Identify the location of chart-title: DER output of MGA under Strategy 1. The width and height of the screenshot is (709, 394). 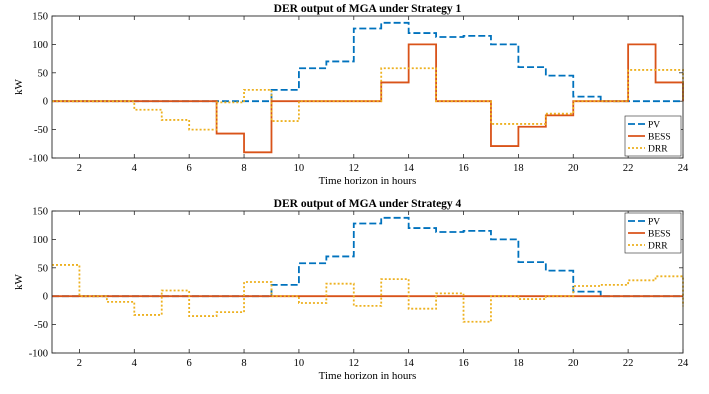
(368, 9).